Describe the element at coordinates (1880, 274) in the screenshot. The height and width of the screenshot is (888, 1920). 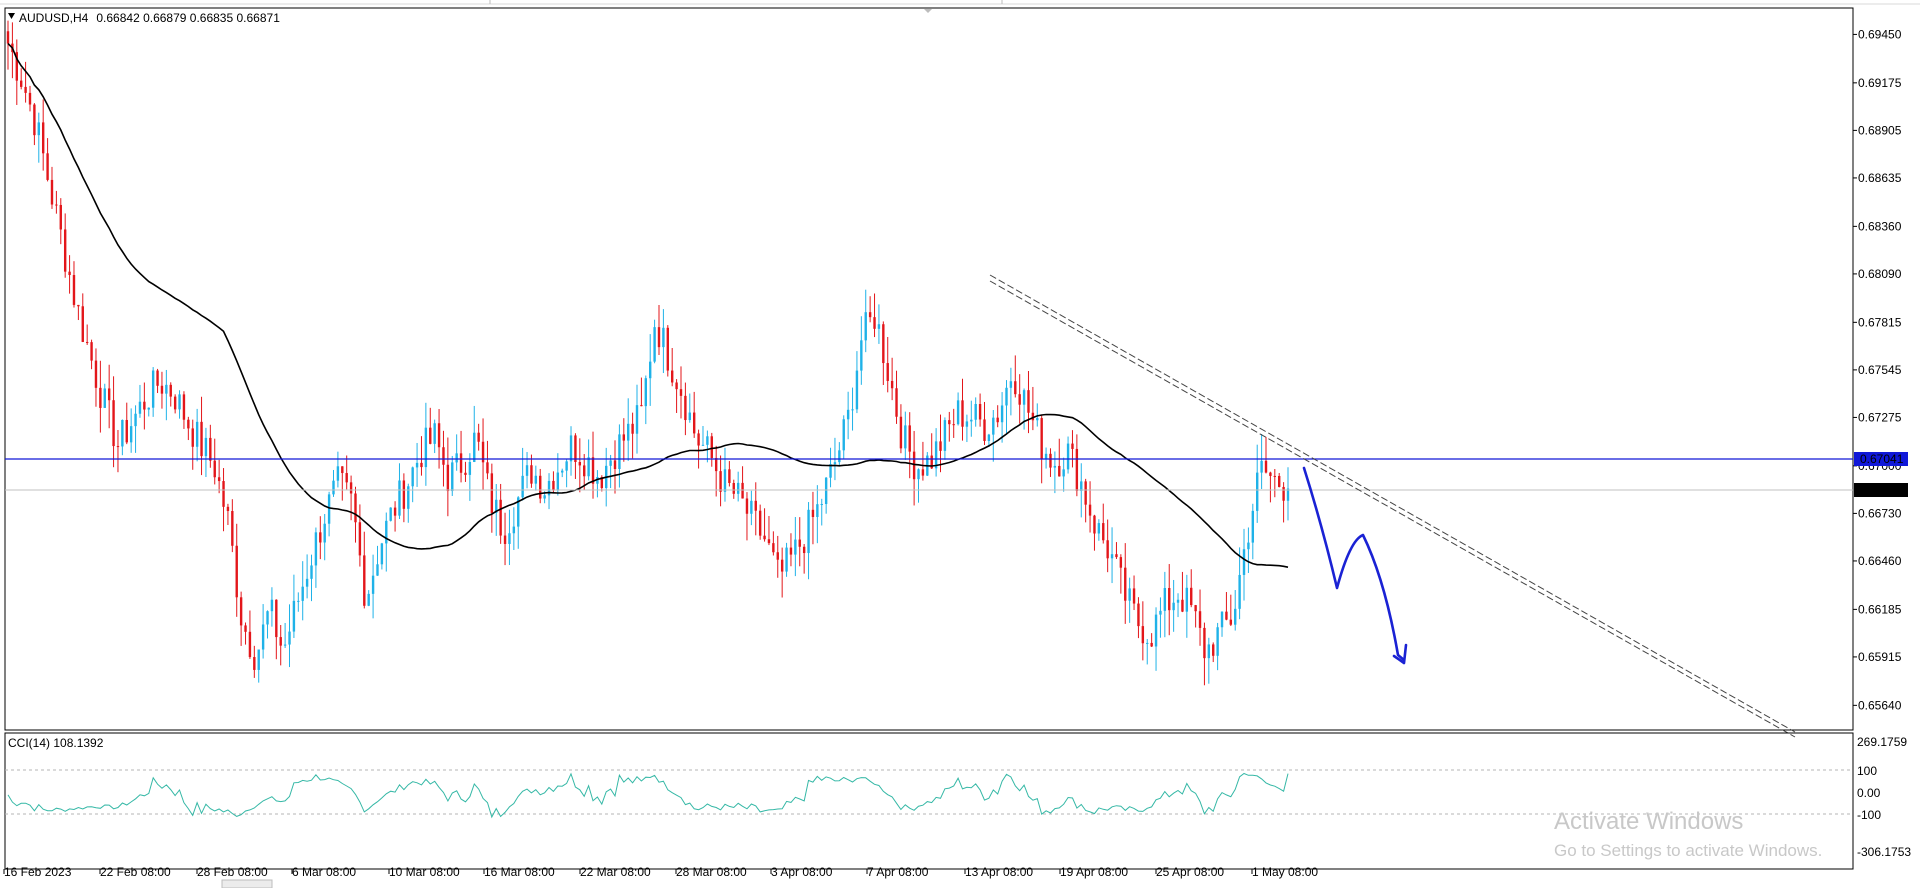
I see `price-tick-label: 0.68090` at that location.